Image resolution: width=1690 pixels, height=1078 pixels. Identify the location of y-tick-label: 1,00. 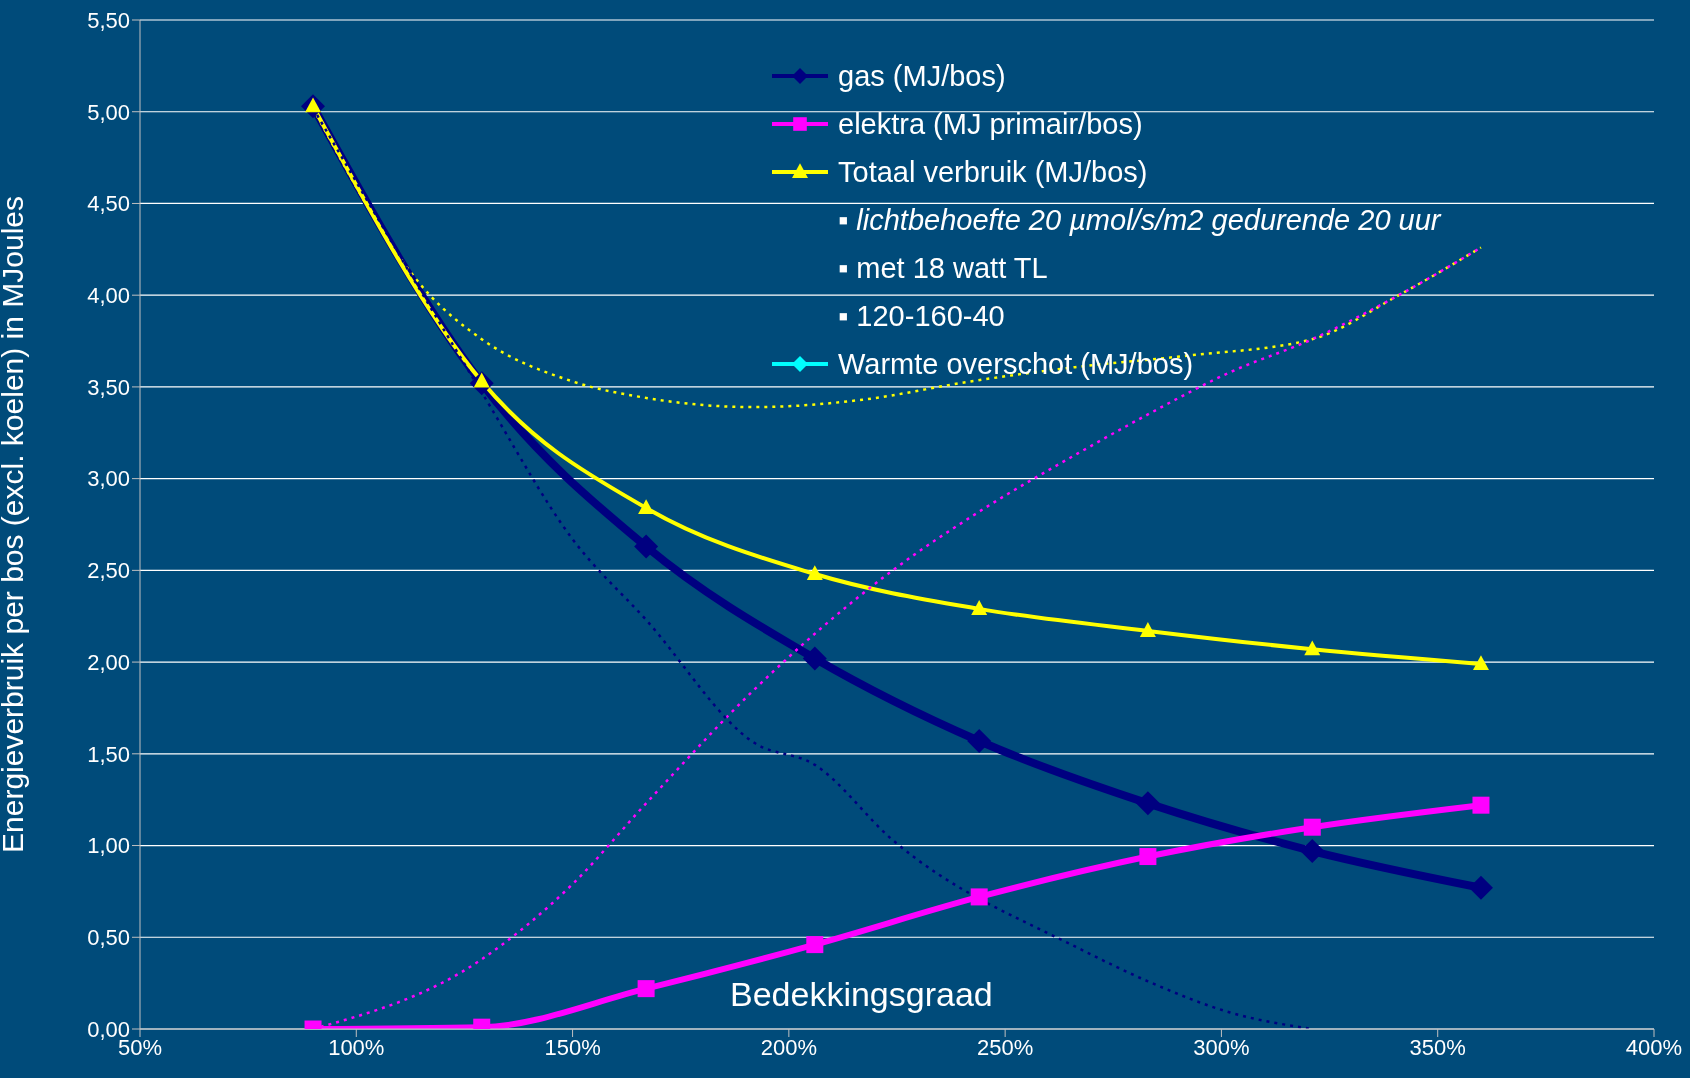
(108, 846).